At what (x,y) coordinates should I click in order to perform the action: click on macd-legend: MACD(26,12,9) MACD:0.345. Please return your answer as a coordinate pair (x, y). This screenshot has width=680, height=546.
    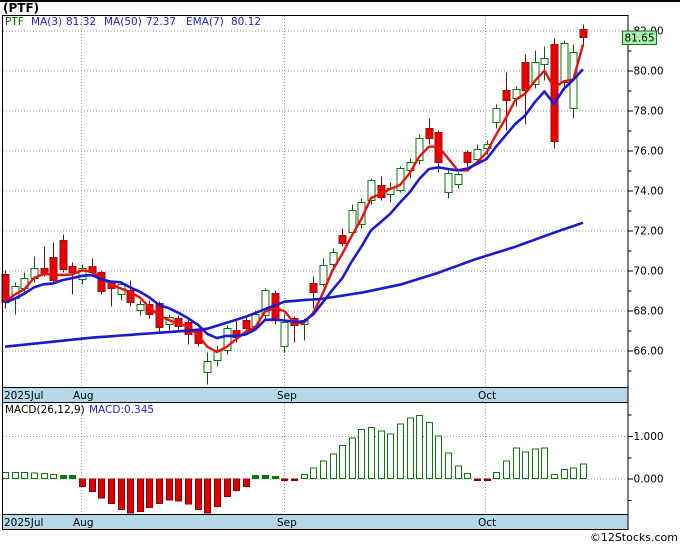
    Looking at the image, I should click on (79, 410).